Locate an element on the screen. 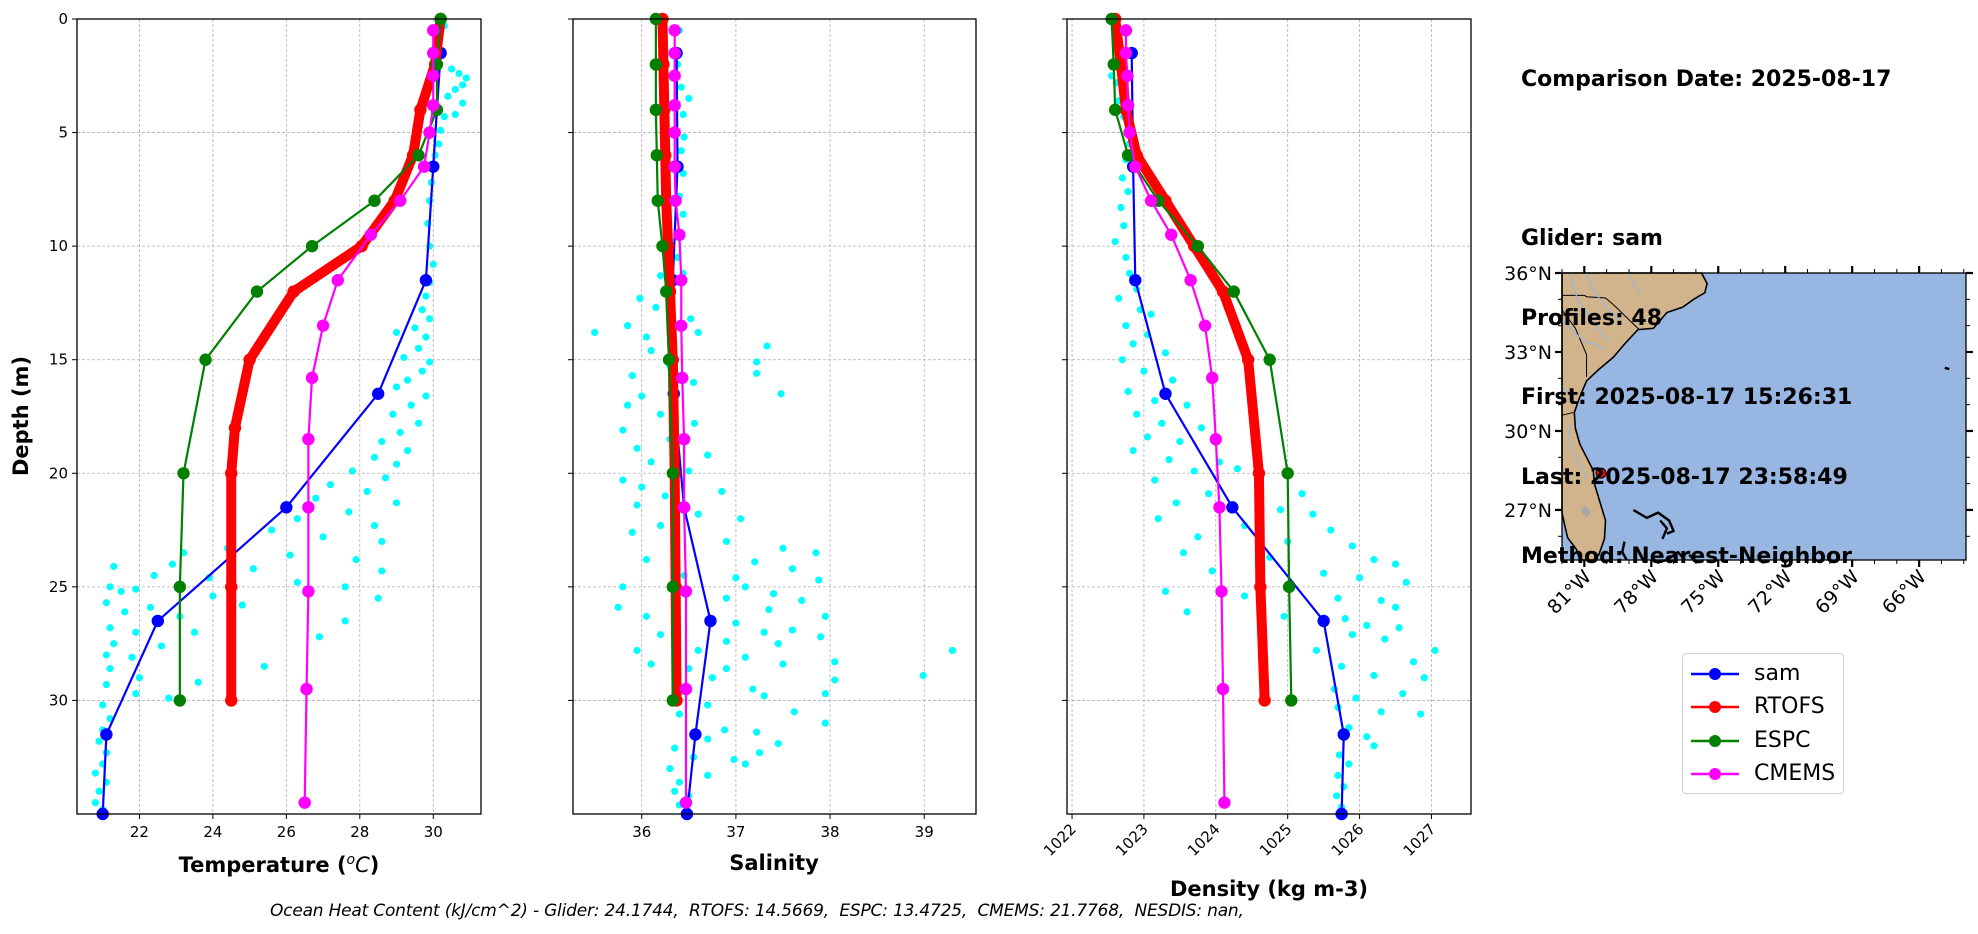 The image size is (1978, 934). legend-item-cmems: CMEMS is located at coordinates (1763, 774).